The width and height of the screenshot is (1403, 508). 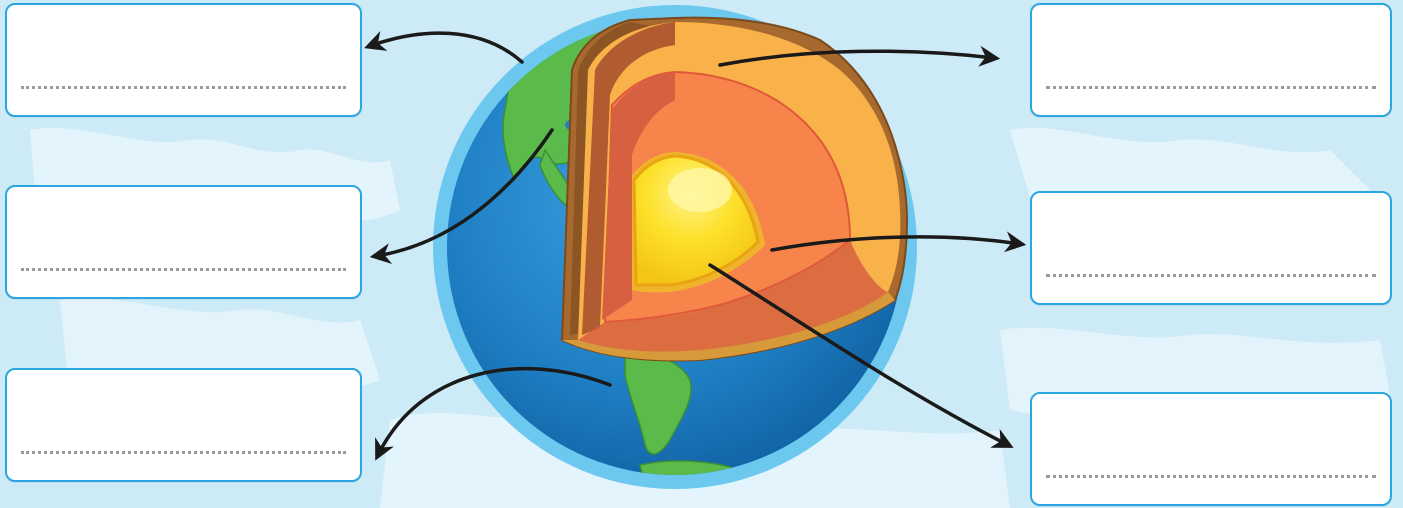 I want to click on answer-box-left-middle, so click(x=183, y=242).